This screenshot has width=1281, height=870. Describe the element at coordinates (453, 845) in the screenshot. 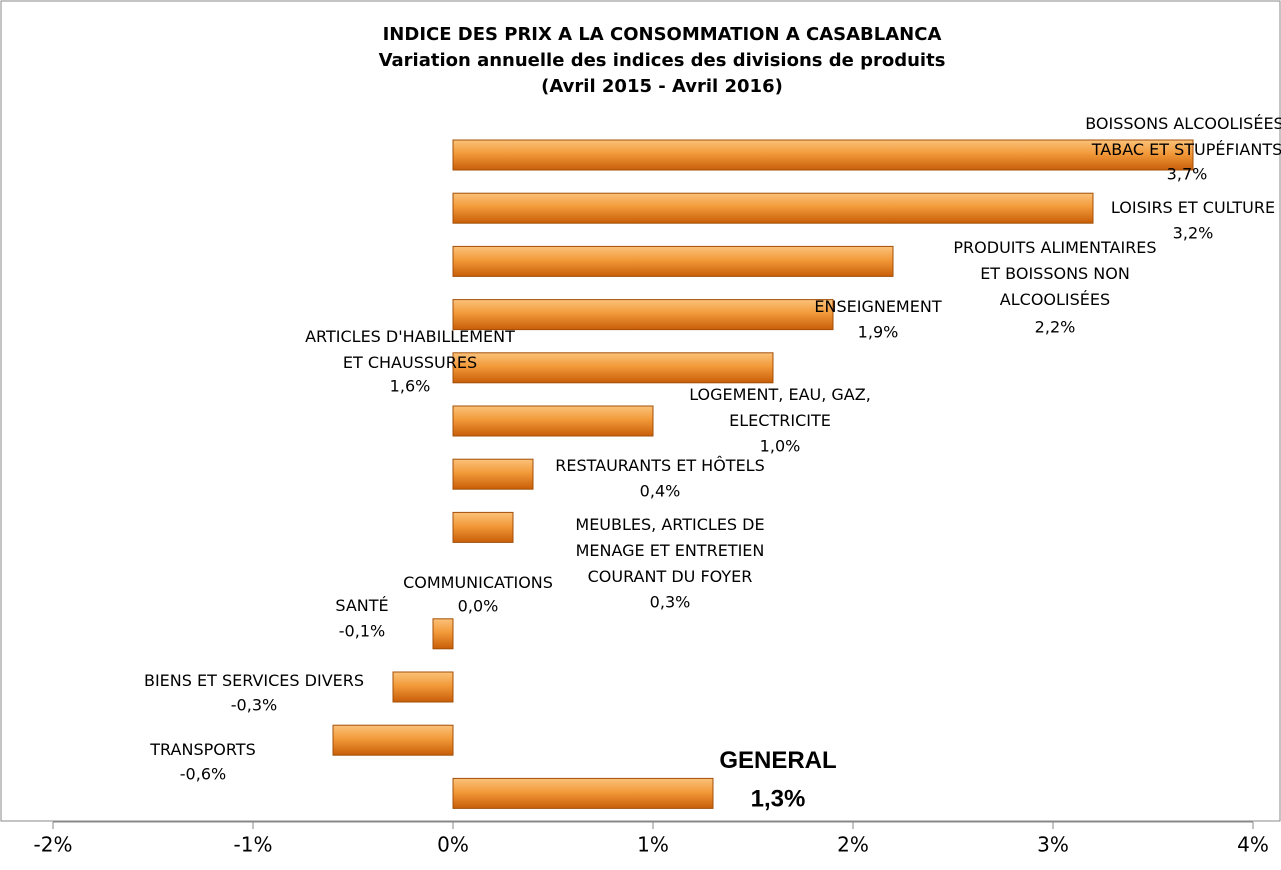

I see `x-tick-label: 0%` at that location.